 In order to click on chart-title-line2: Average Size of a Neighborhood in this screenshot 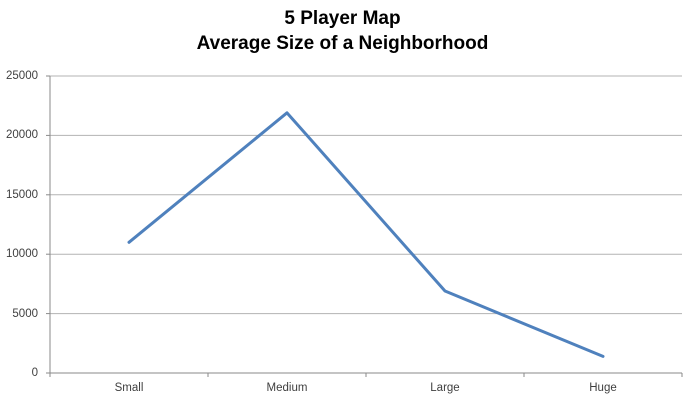, I will do `click(342, 43)`.